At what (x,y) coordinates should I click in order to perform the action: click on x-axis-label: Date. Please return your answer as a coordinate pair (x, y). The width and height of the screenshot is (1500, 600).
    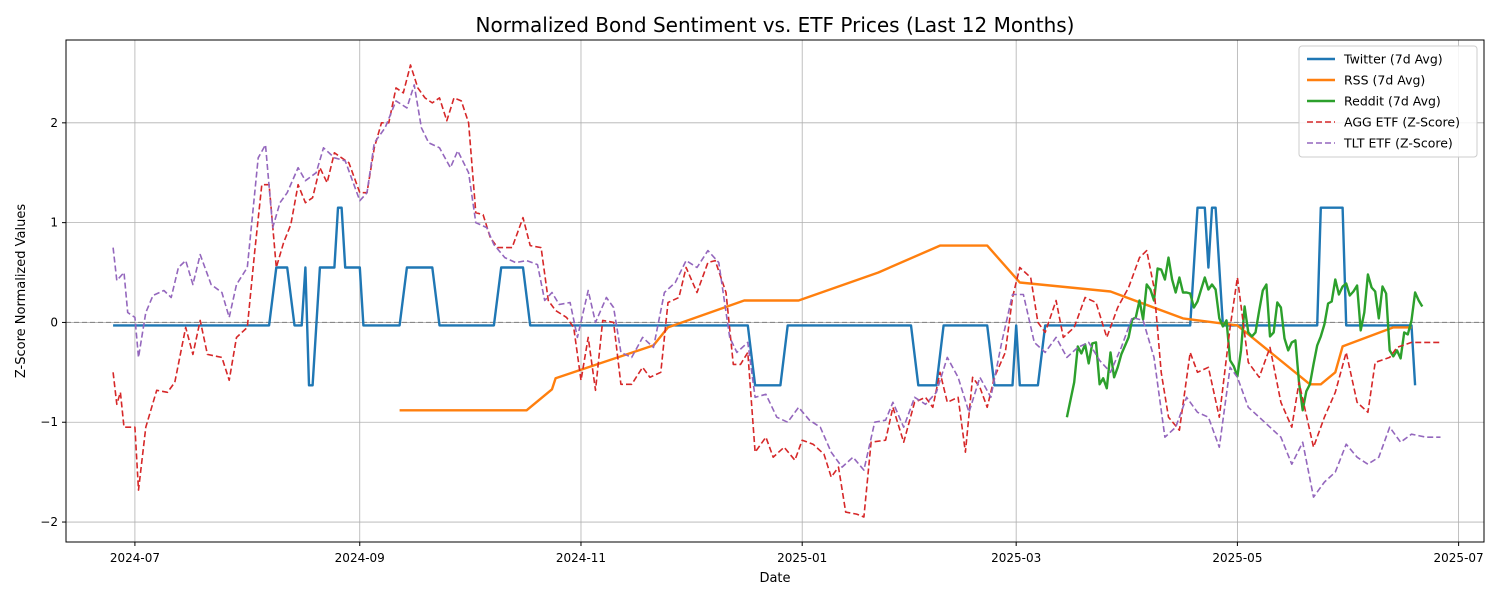
    Looking at the image, I should click on (774, 578).